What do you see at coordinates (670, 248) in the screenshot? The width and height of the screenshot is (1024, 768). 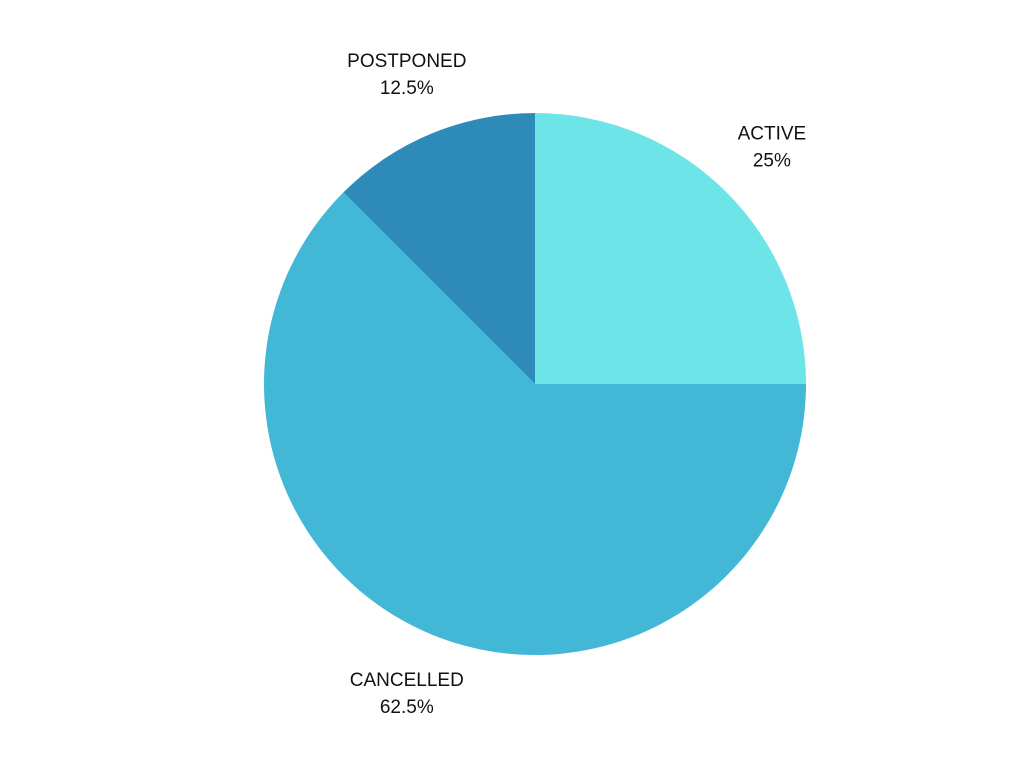 I see `pie-slice-active` at bounding box center [670, 248].